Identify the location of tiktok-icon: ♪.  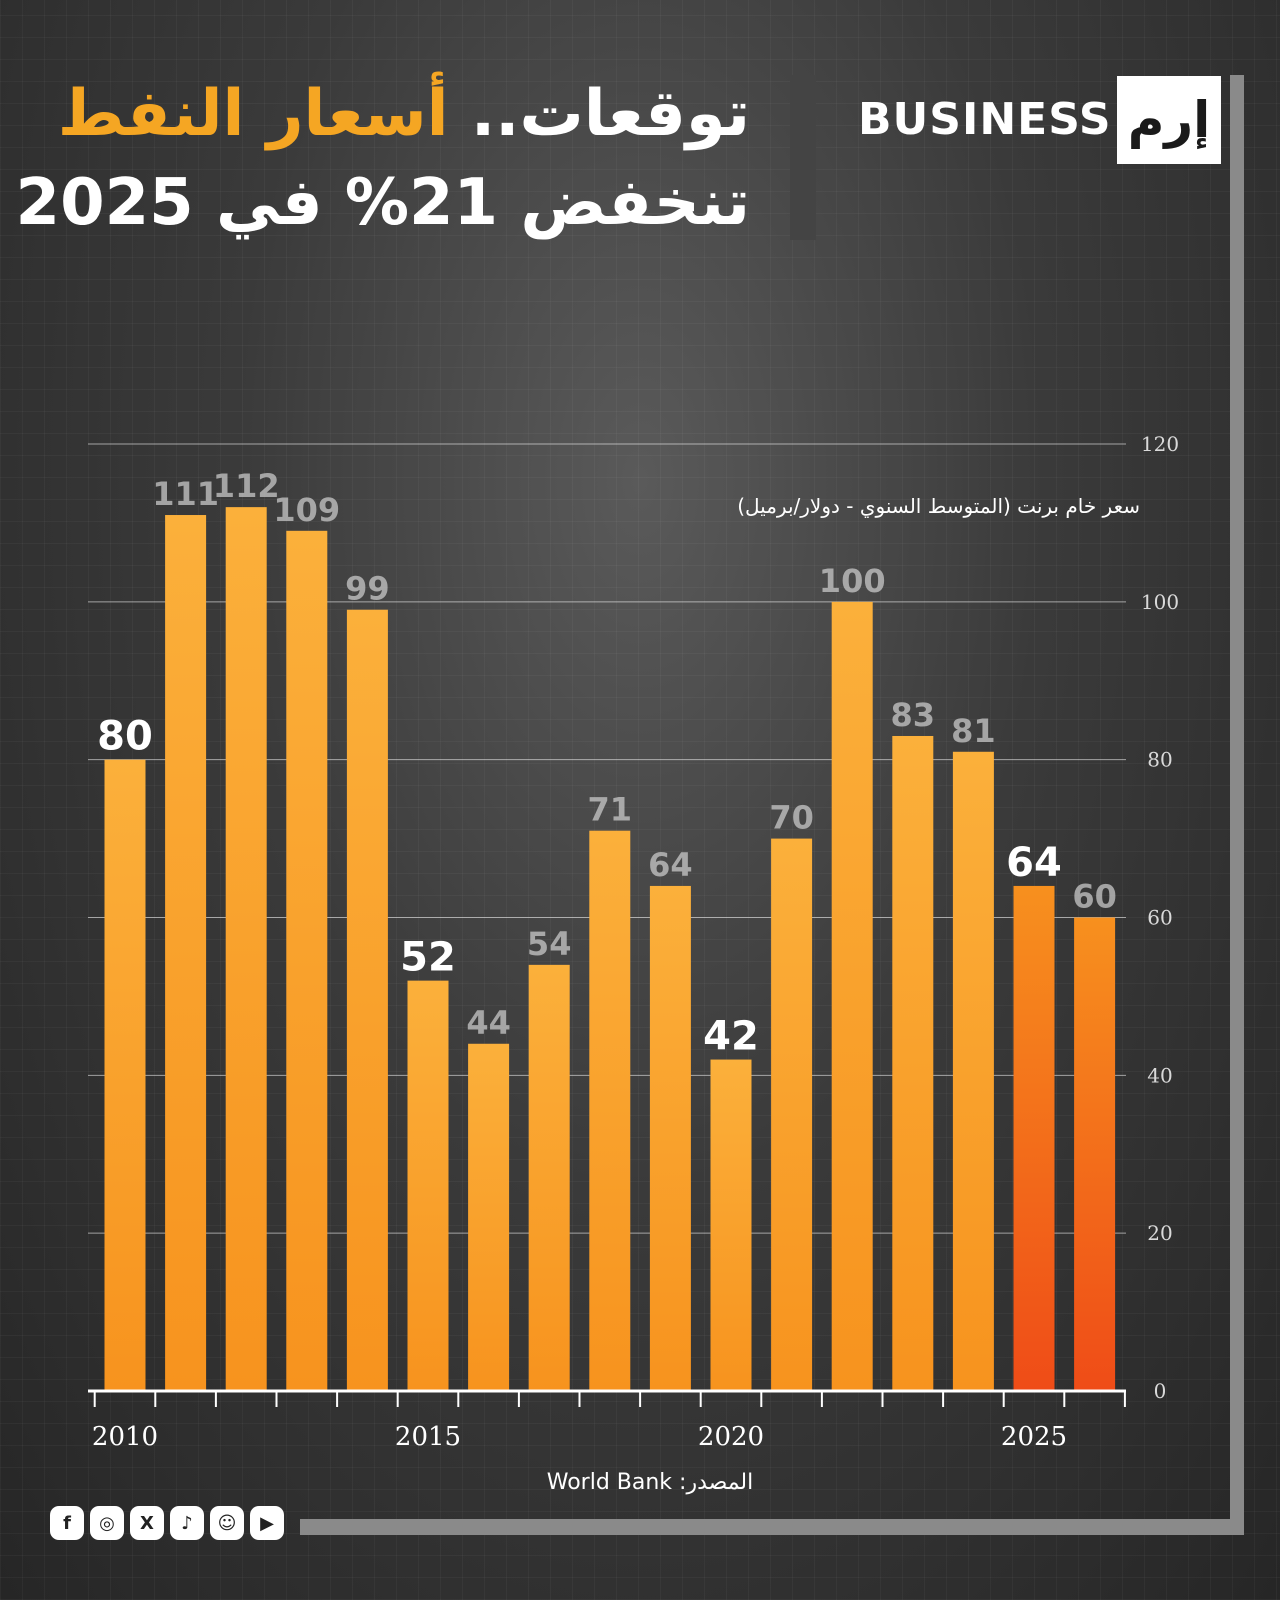
(187, 1523).